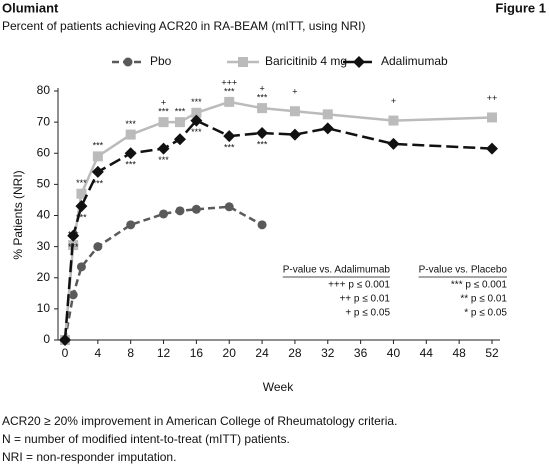 Image resolution: width=549 pixels, height=470 pixels. Describe the element at coordinates (18, 214) in the screenshot. I see `y-axis-label: % Patients (NRI)` at that location.